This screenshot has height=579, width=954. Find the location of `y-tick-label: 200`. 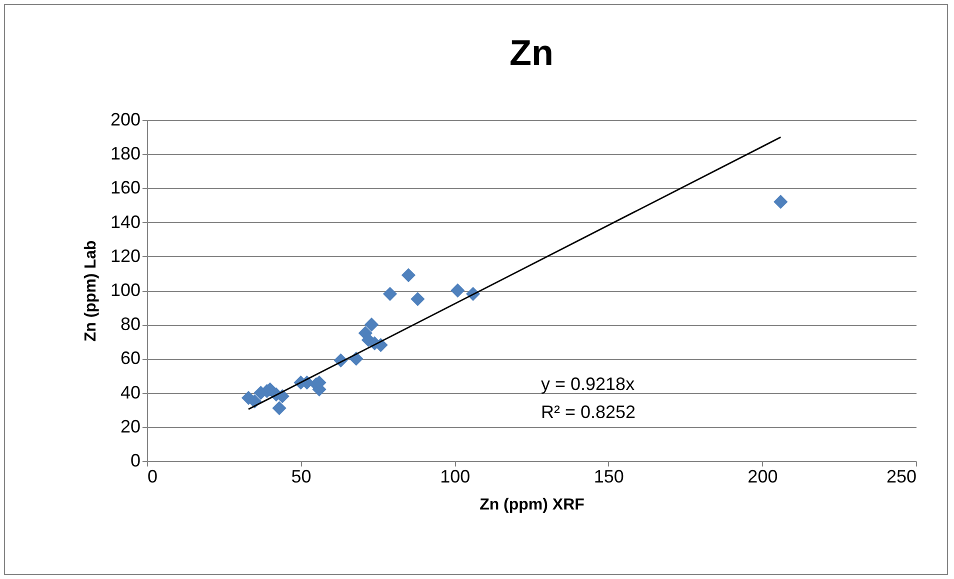

y-tick-label: 200 is located at coordinates (125, 120).